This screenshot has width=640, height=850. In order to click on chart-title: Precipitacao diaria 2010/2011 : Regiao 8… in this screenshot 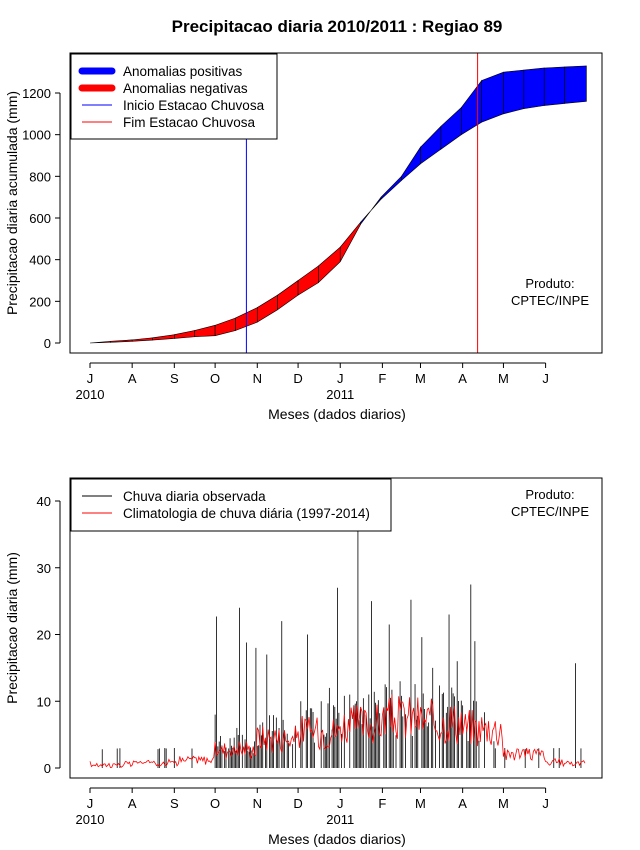, I will do `click(337, 26)`.